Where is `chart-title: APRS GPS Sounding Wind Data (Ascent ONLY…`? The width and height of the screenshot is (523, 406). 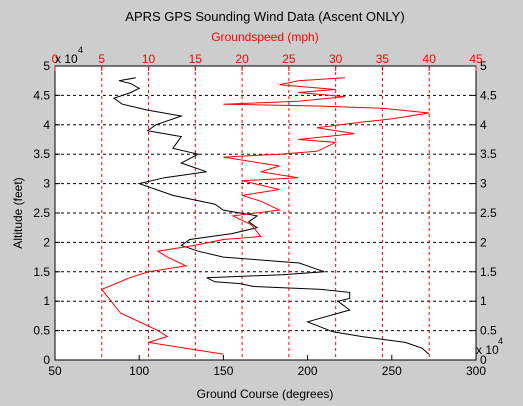
chart-title: APRS GPS Sounding Wind Data (Ascent ONLY… is located at coordinates (264, 16).